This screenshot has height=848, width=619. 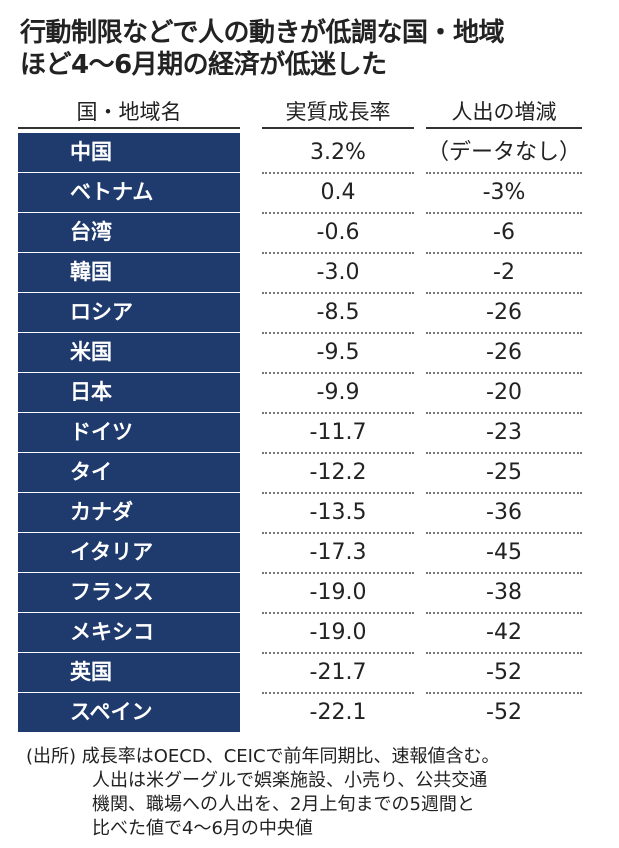 I want to click on growth-cell: -21.7, so click(x=338, y=672).